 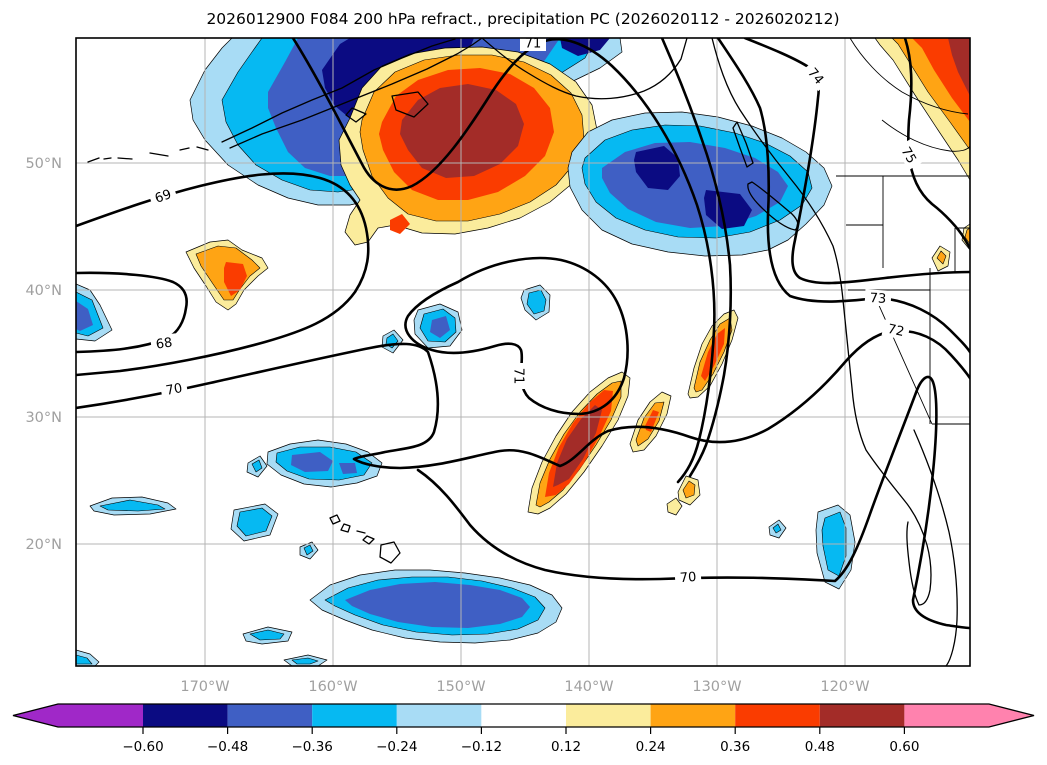 What do you see at coordinates (43, 418) in the screenshot?
I see `lat-label-30n: 30°N` at bounding box center [43, 418].